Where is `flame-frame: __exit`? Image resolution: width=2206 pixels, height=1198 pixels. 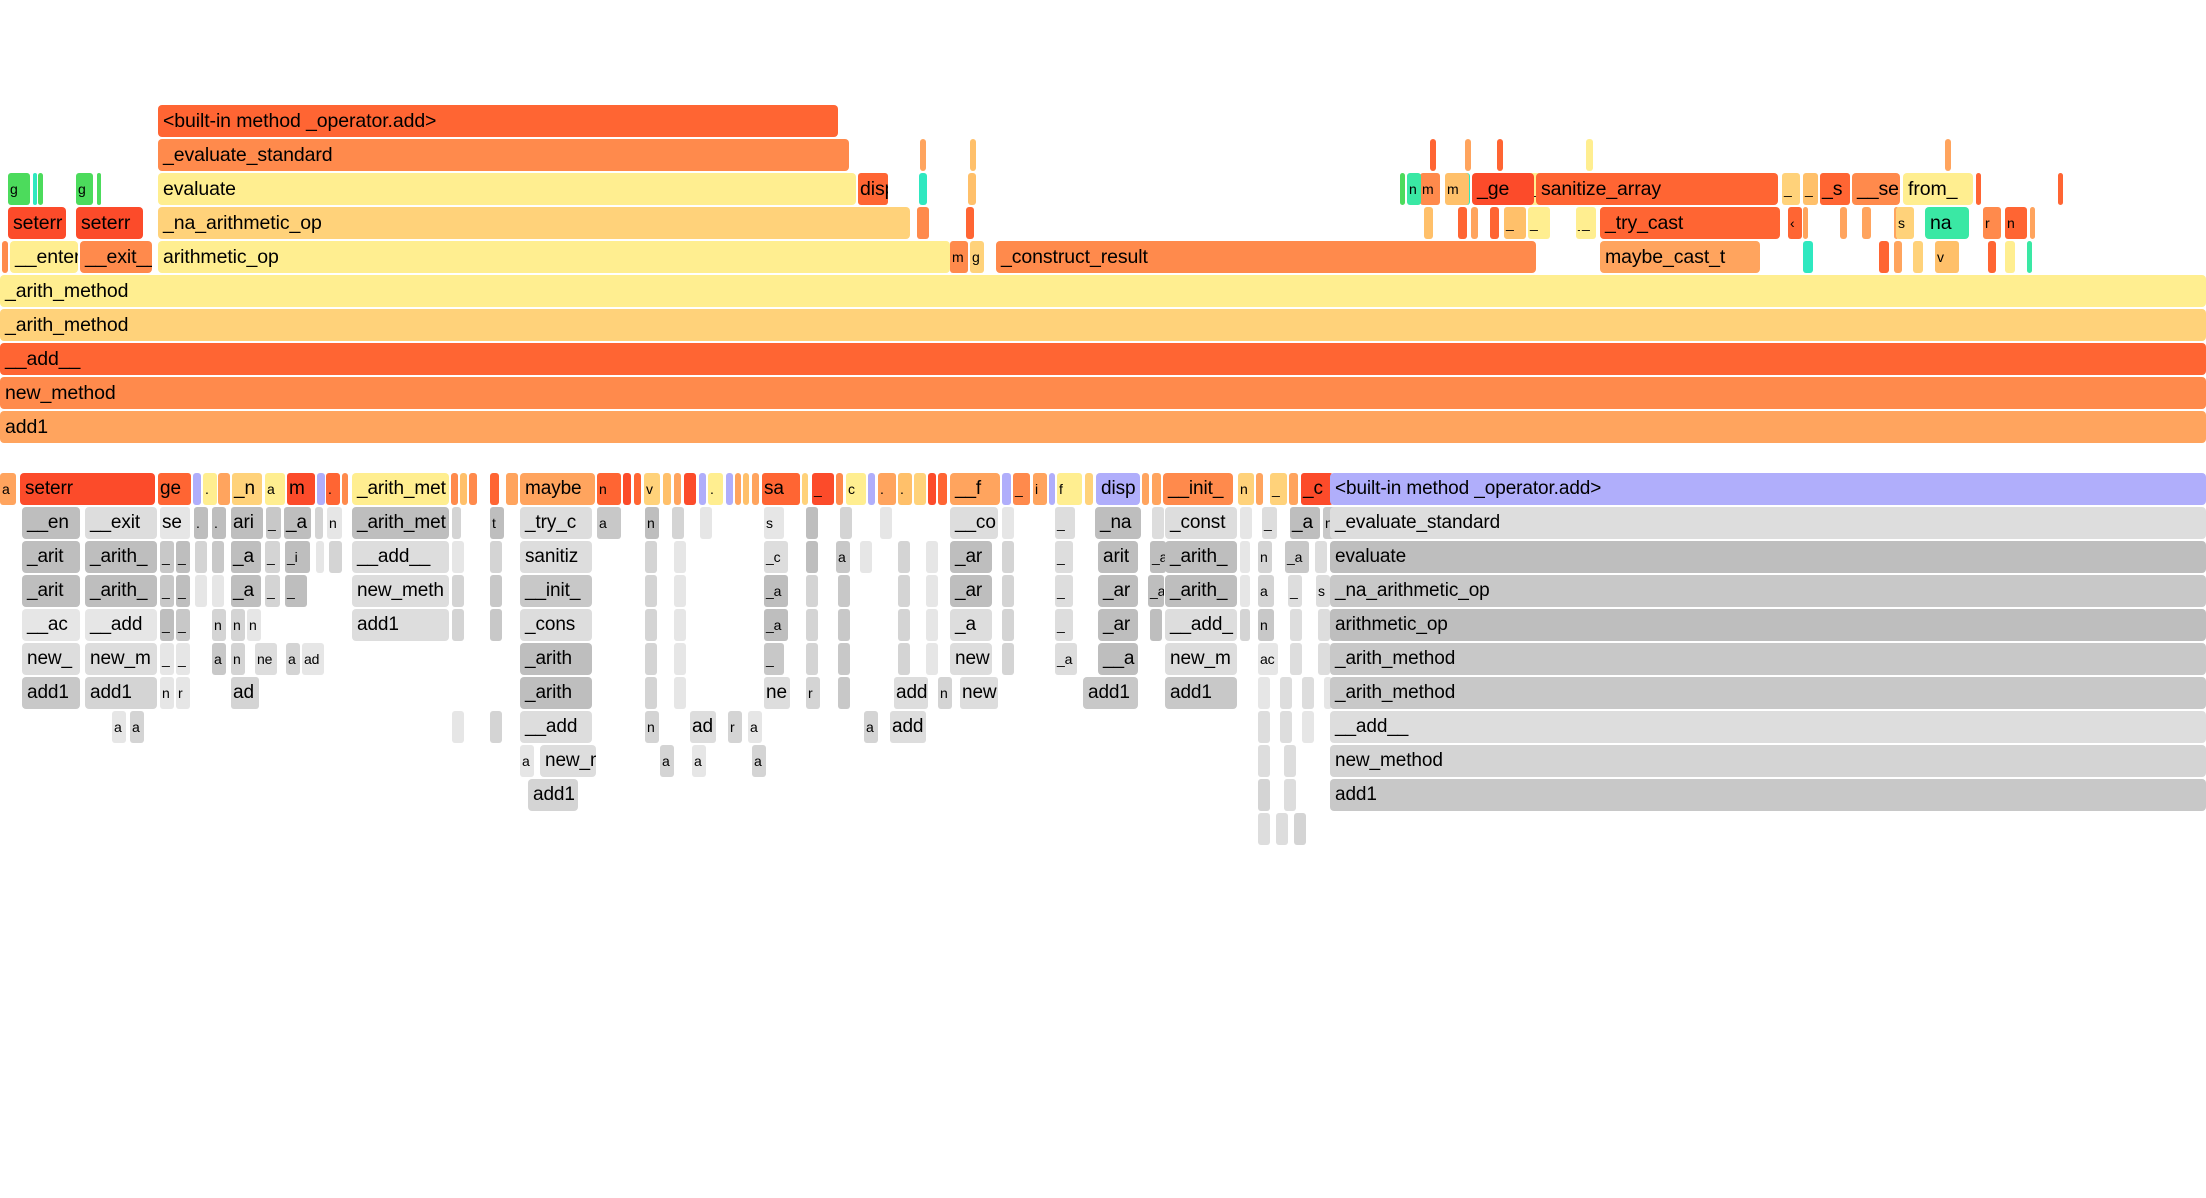 flame-frame: __exit is located at coordinates (121, 523).